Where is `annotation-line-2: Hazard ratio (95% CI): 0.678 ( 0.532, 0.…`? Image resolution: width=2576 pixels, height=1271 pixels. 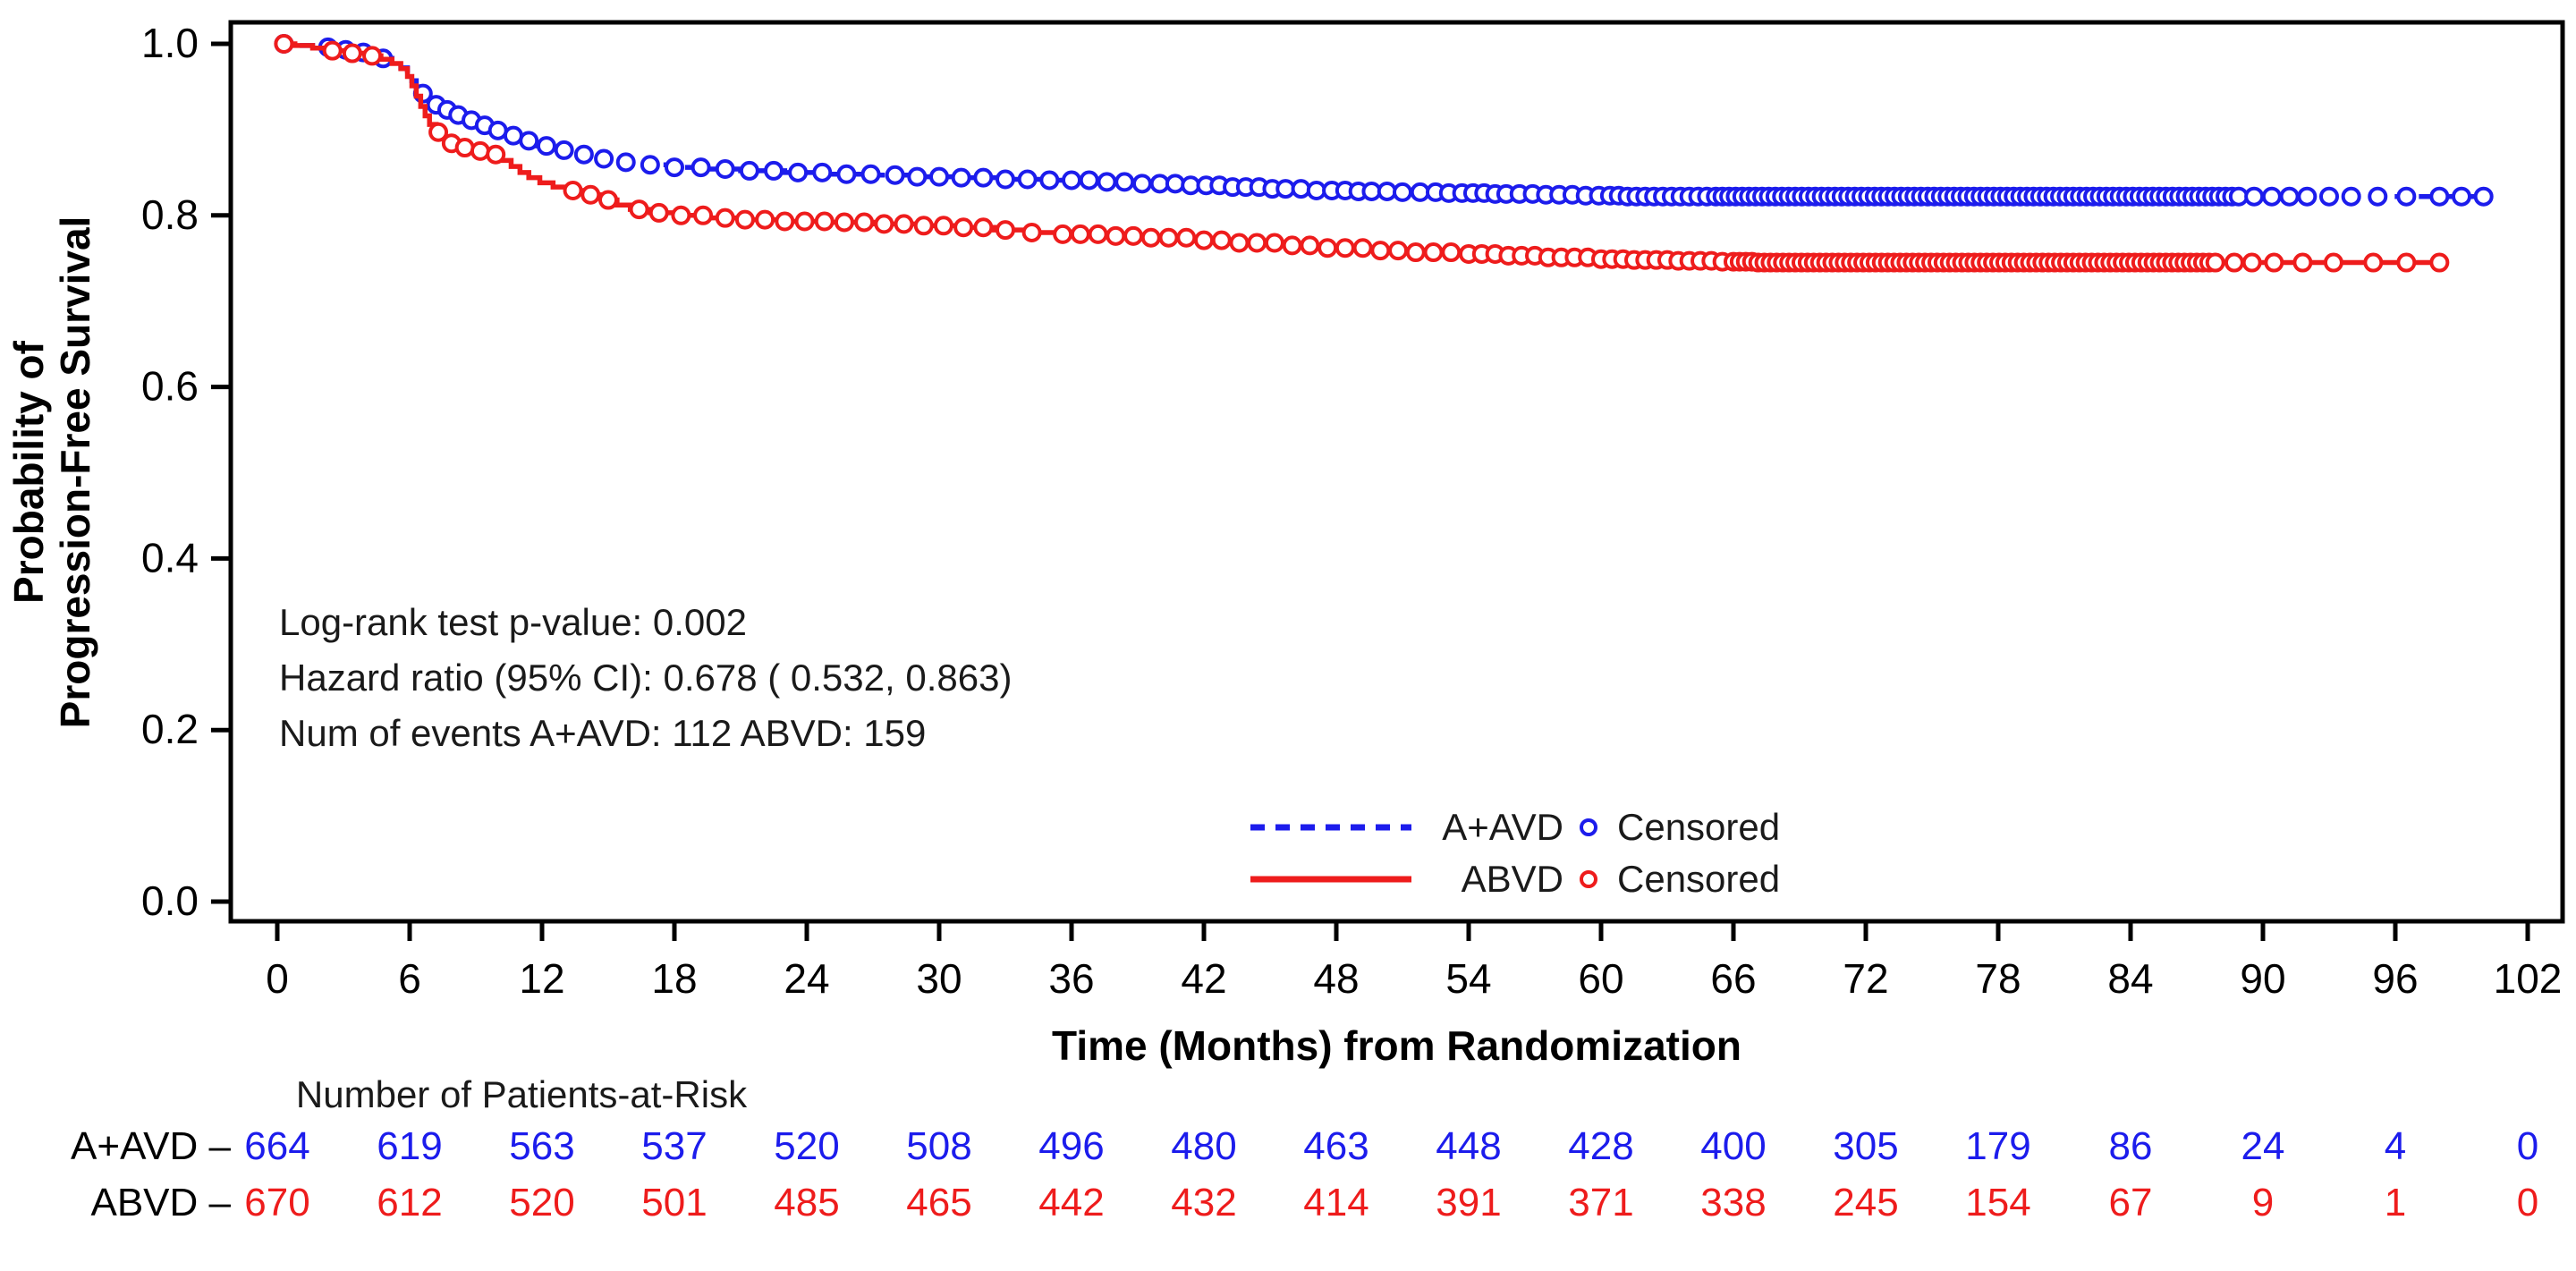 annotation-line-2: Hazard ratio (95% CI): 0.678 ( 0.532, 0.… is located at coordinates (645, 678).